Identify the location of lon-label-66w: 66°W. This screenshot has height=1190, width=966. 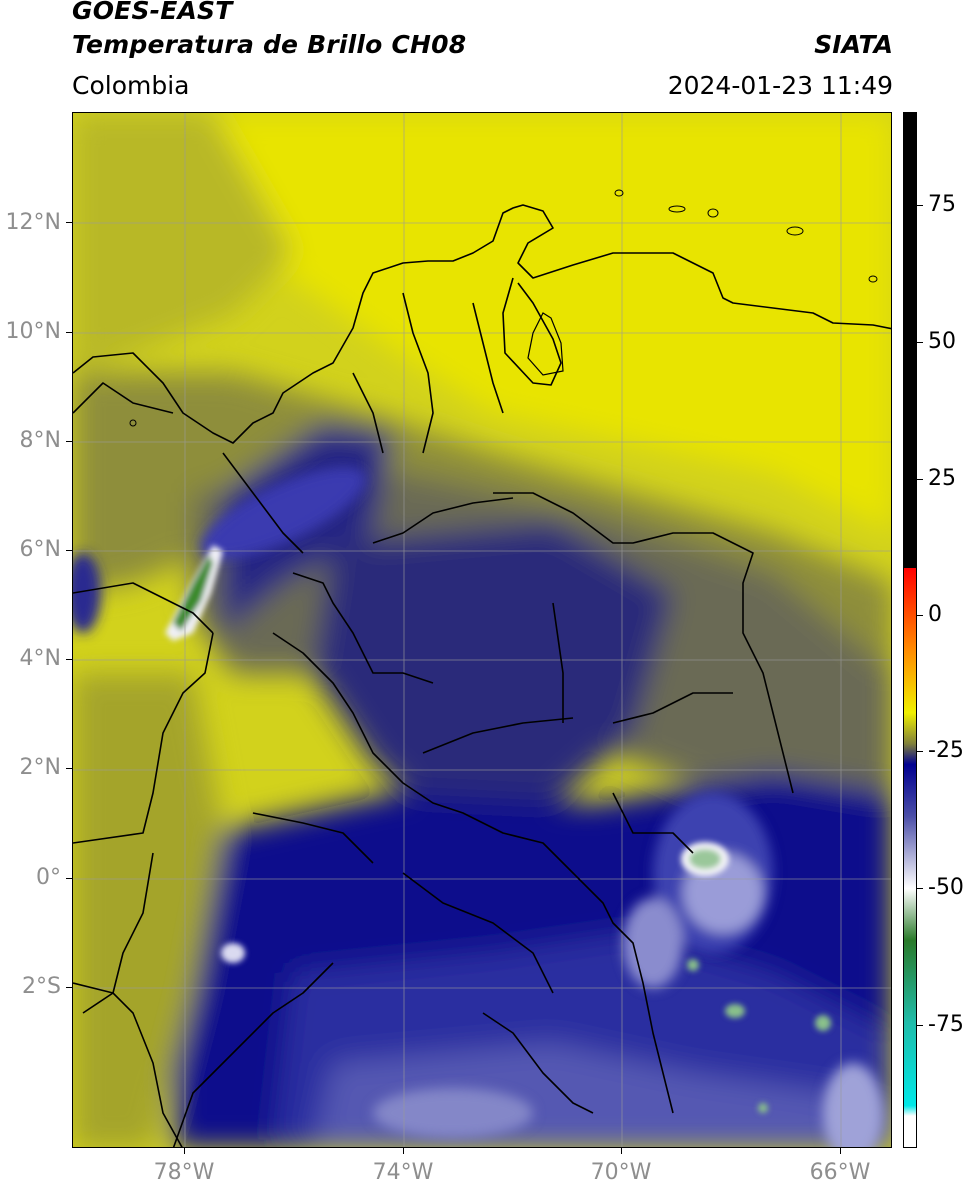
(840, 1172).